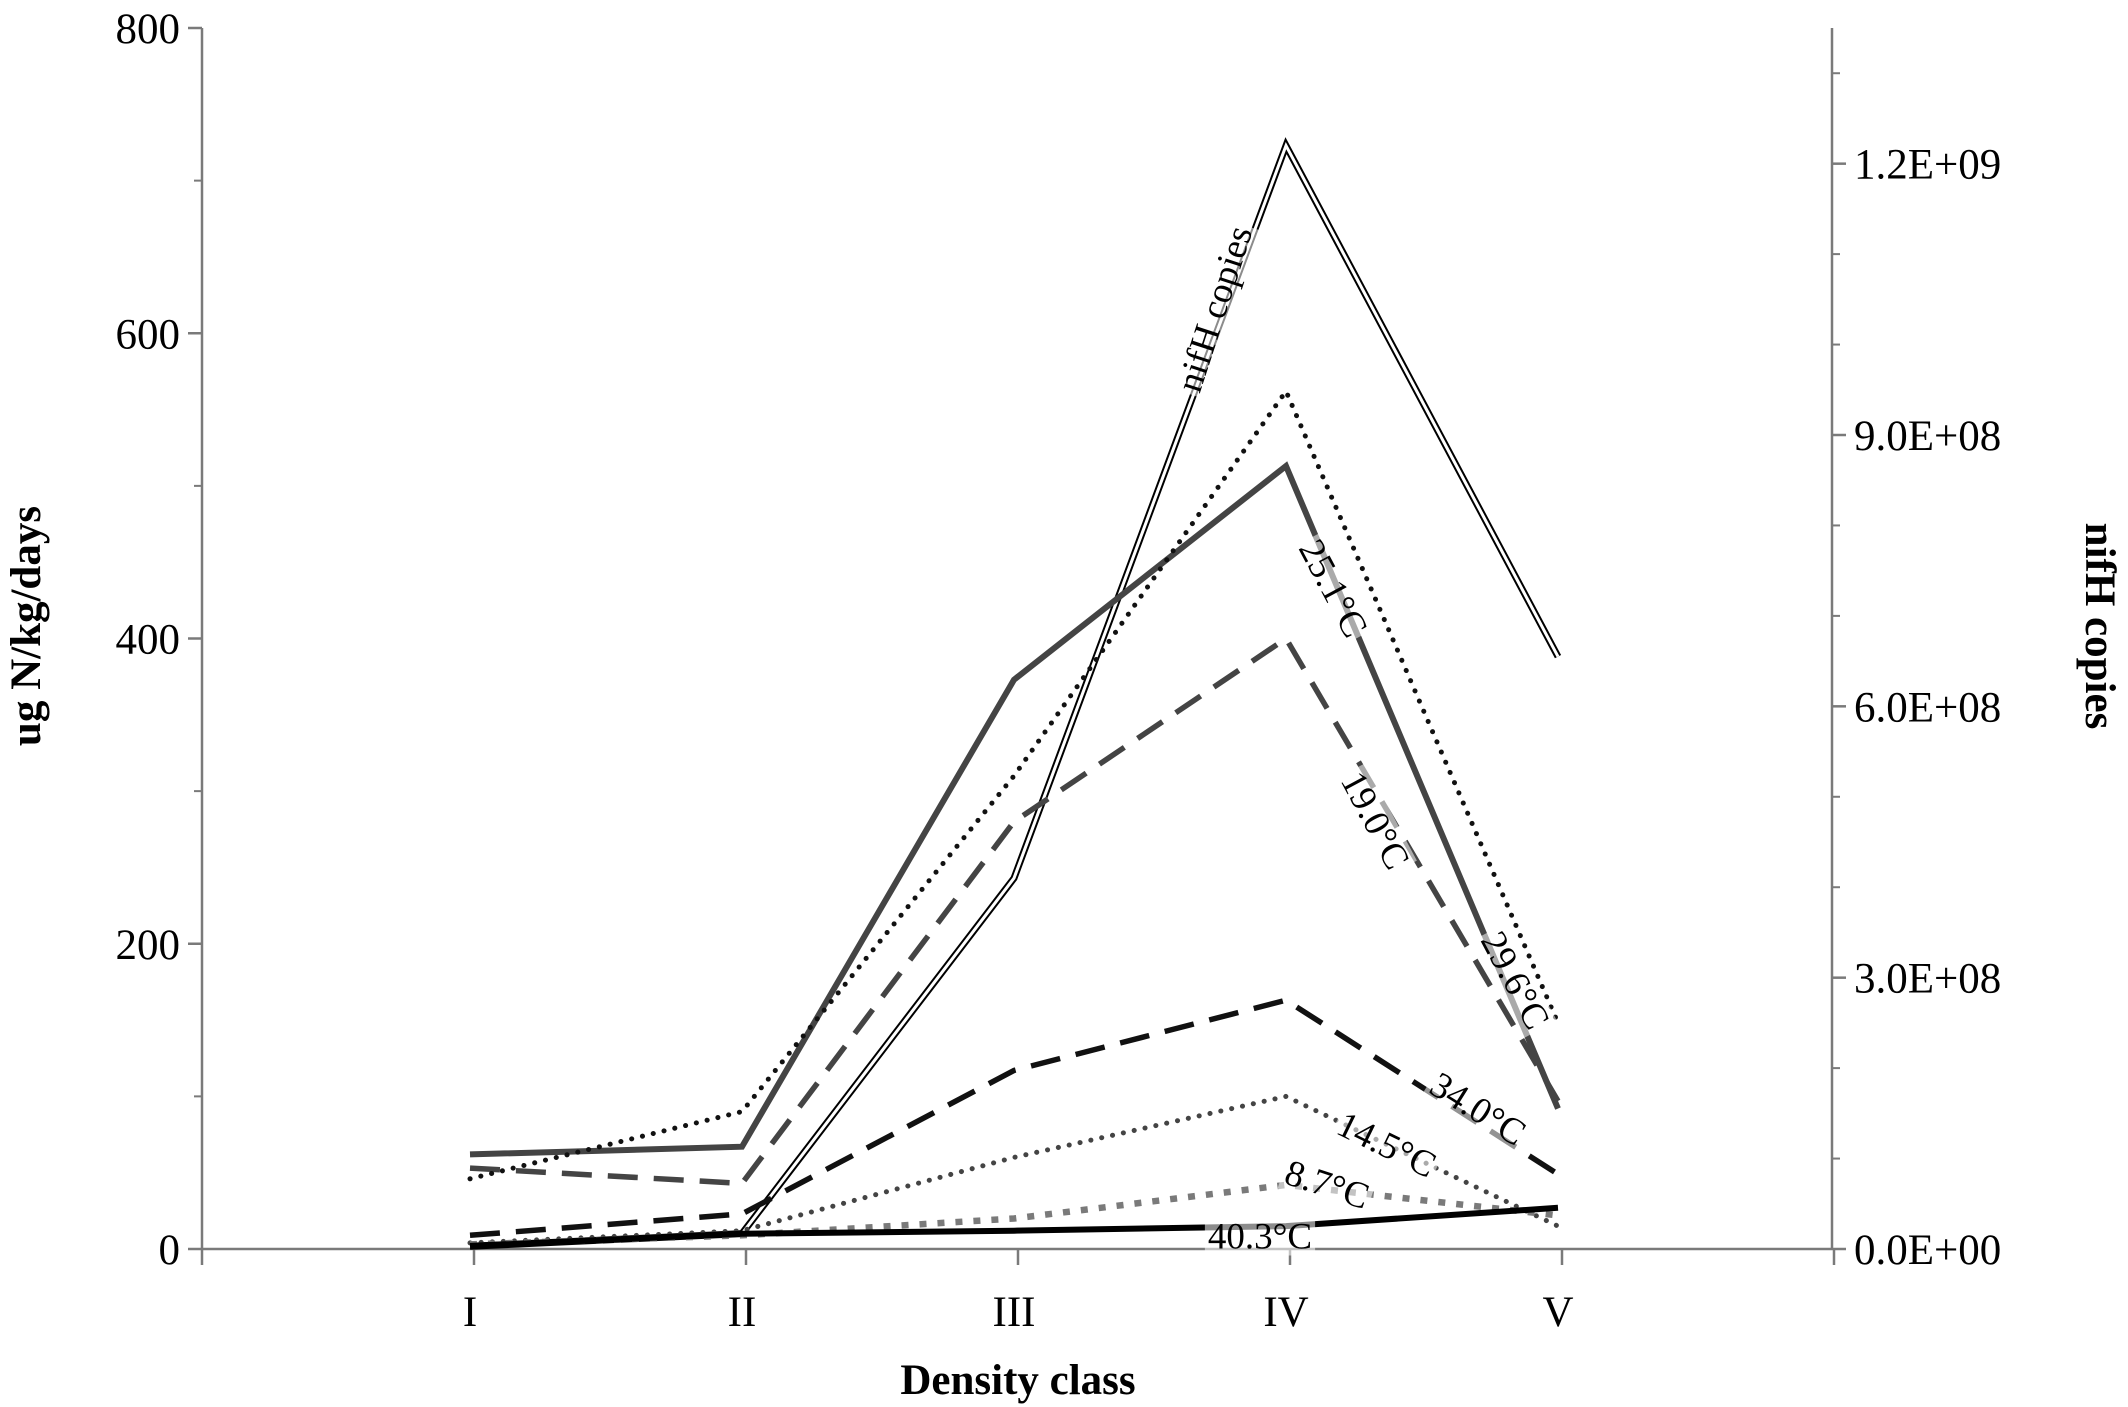 The width and height of the screenshot is (2128, 1407). What do you see at coordinates (26, 626) in the screenshot?
I see `y-axis-title: ug N/kg/days` at bounding box center [26, 626].